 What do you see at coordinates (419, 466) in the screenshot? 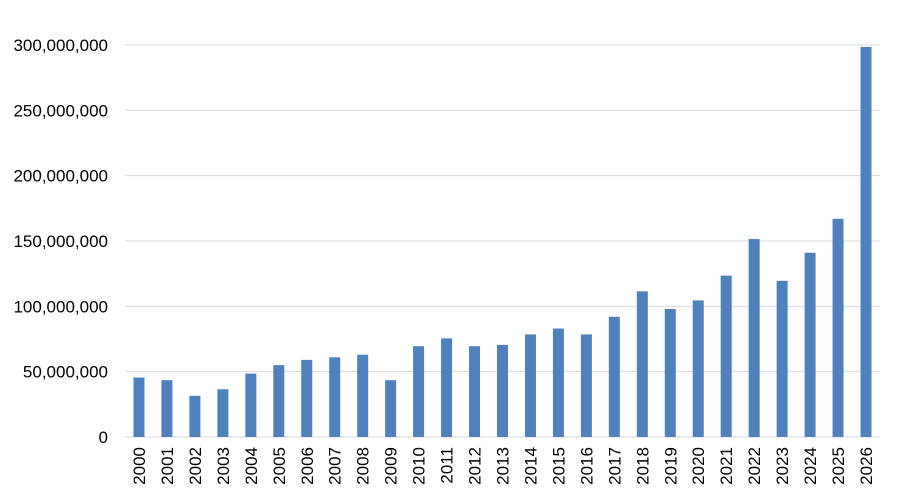
I see `x-tick-label: 2010` at bounding box center [419, 466].